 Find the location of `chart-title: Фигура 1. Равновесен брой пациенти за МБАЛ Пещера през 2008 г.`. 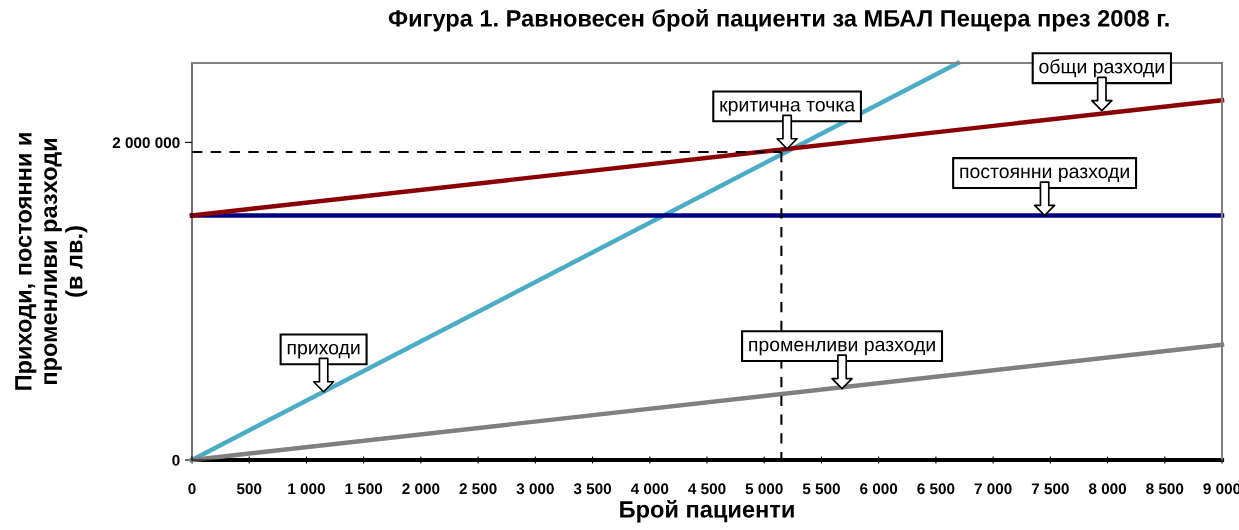

chart-title: Фигура 1. Равновесен брой пациенти за МБАЛ Пещера през 2008 г. is located at coordinates (778, 20).